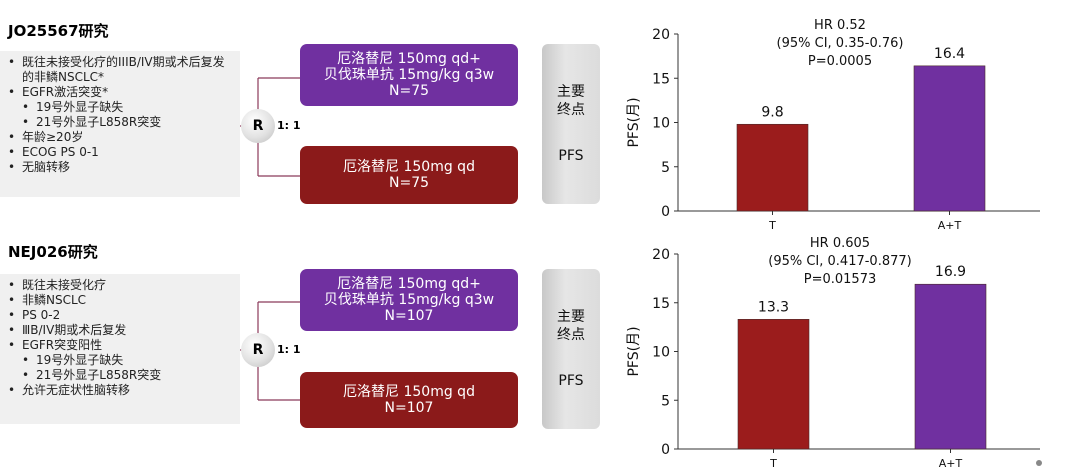  What do you see at coordinates (840, 43) in the screenshot?
I see `hr-annotation-line2: (95% CI, 0.35-0.76)` at bounding box center [840, 43].